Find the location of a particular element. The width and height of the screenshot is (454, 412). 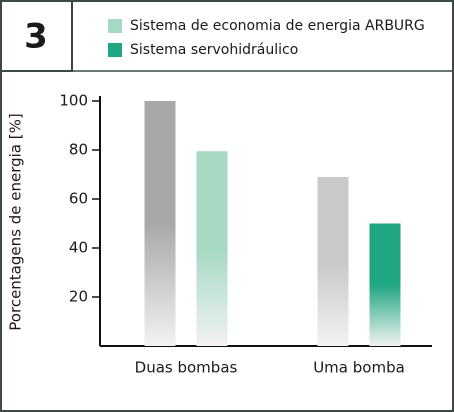

x-tick-label: Duas bombas is located at coordinates (186, 368).